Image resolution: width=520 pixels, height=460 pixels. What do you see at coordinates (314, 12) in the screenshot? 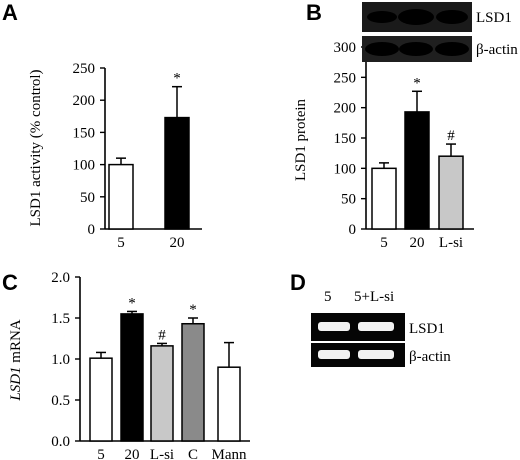
I see `panel-letter-b: B` at bounding box center [314, 12].